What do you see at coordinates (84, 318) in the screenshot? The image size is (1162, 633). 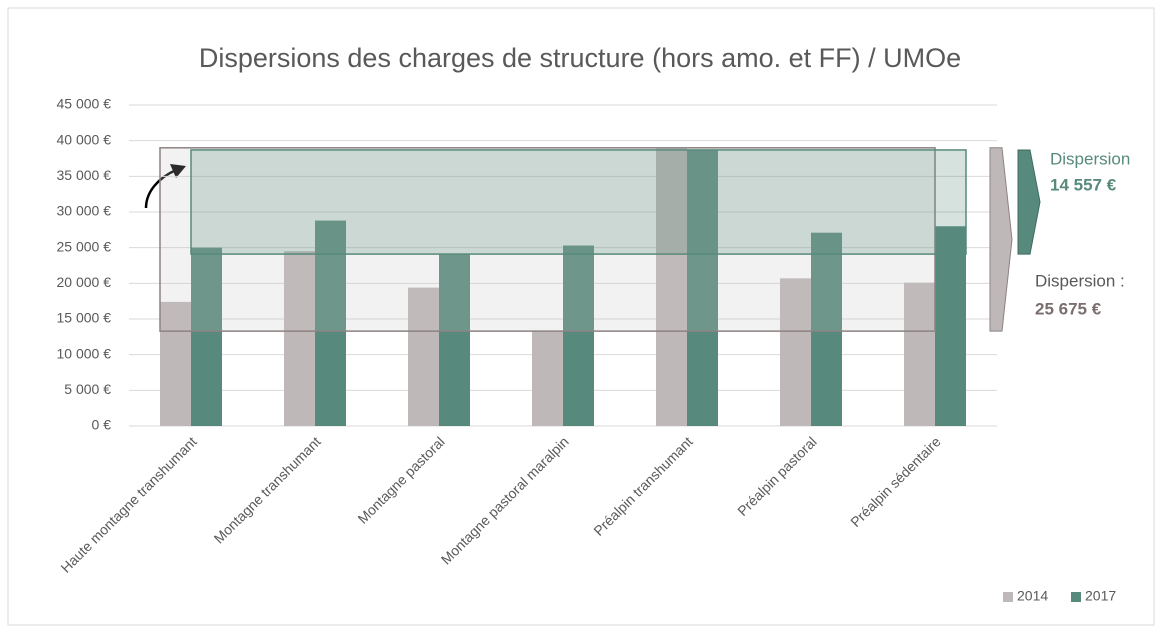 I see `y-tick-label: 15 000 €` at bounding box center [84, 318].